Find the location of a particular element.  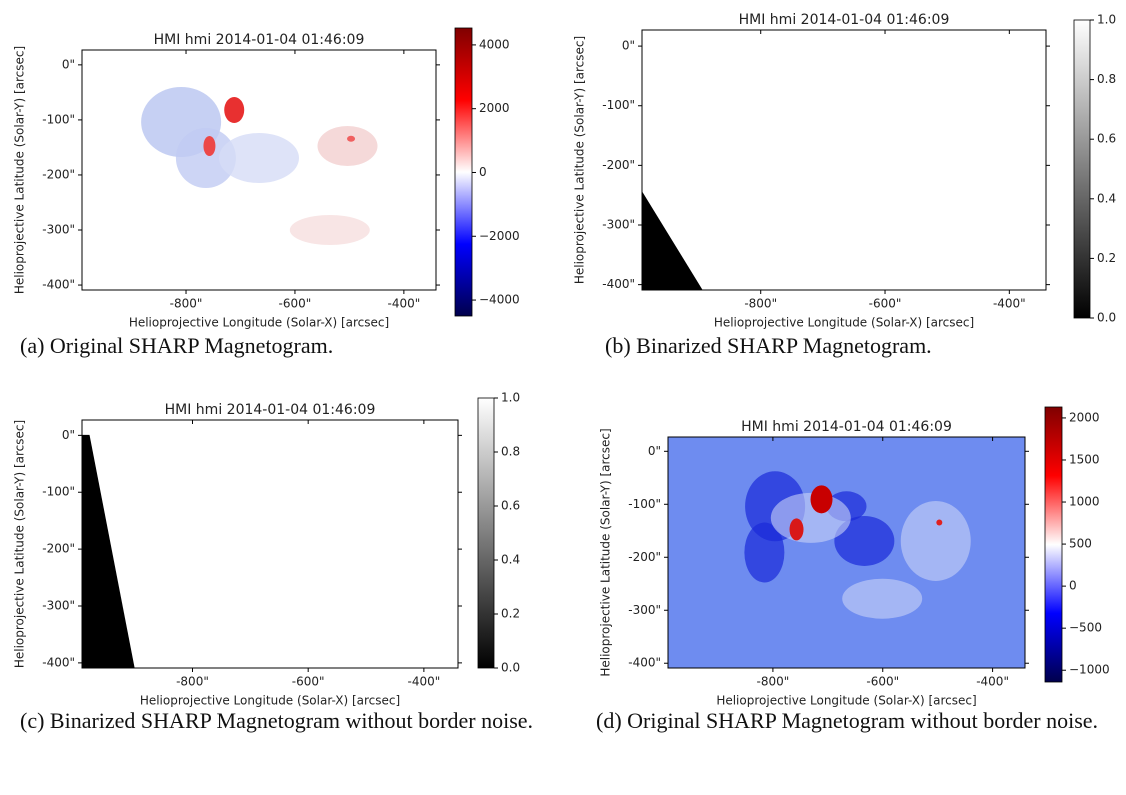

colorbar-tick-label: 500 is located at coordinates (1080, 544).